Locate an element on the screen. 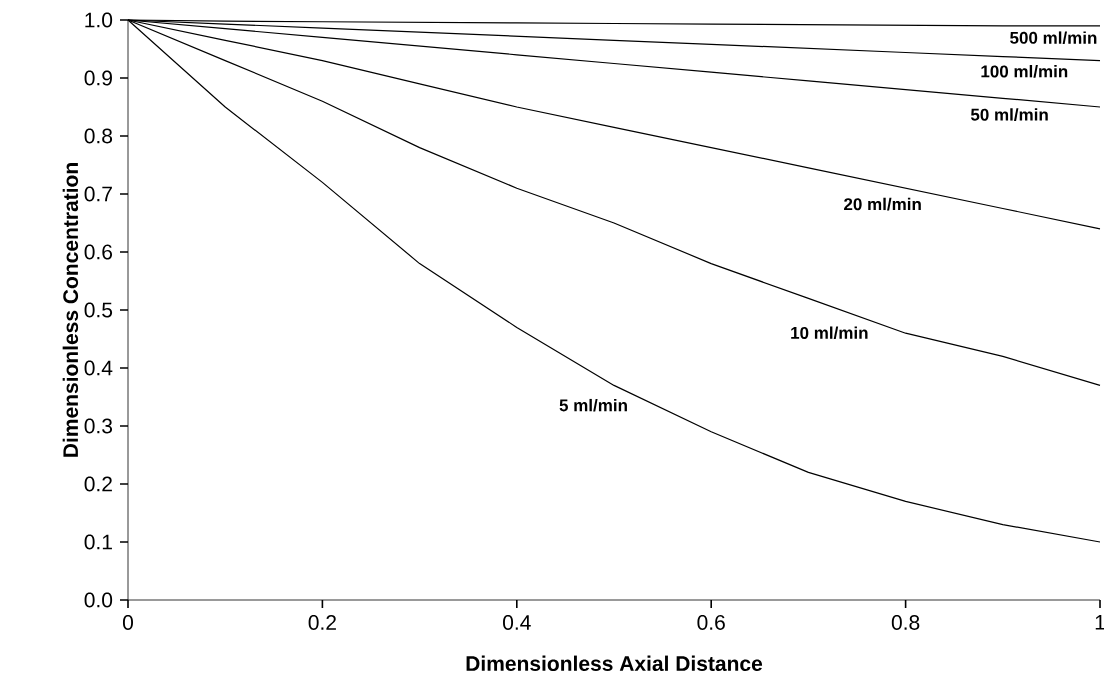  y-tick-label: 0.8 is located at coordinates (98, 136).